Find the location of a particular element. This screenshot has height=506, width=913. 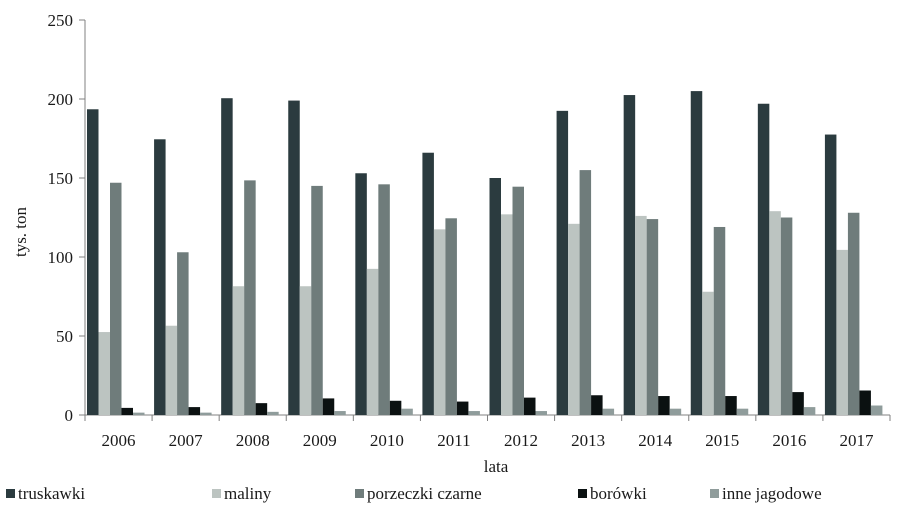

x-tick-label: 2007 is located at coordinates (186, 440).